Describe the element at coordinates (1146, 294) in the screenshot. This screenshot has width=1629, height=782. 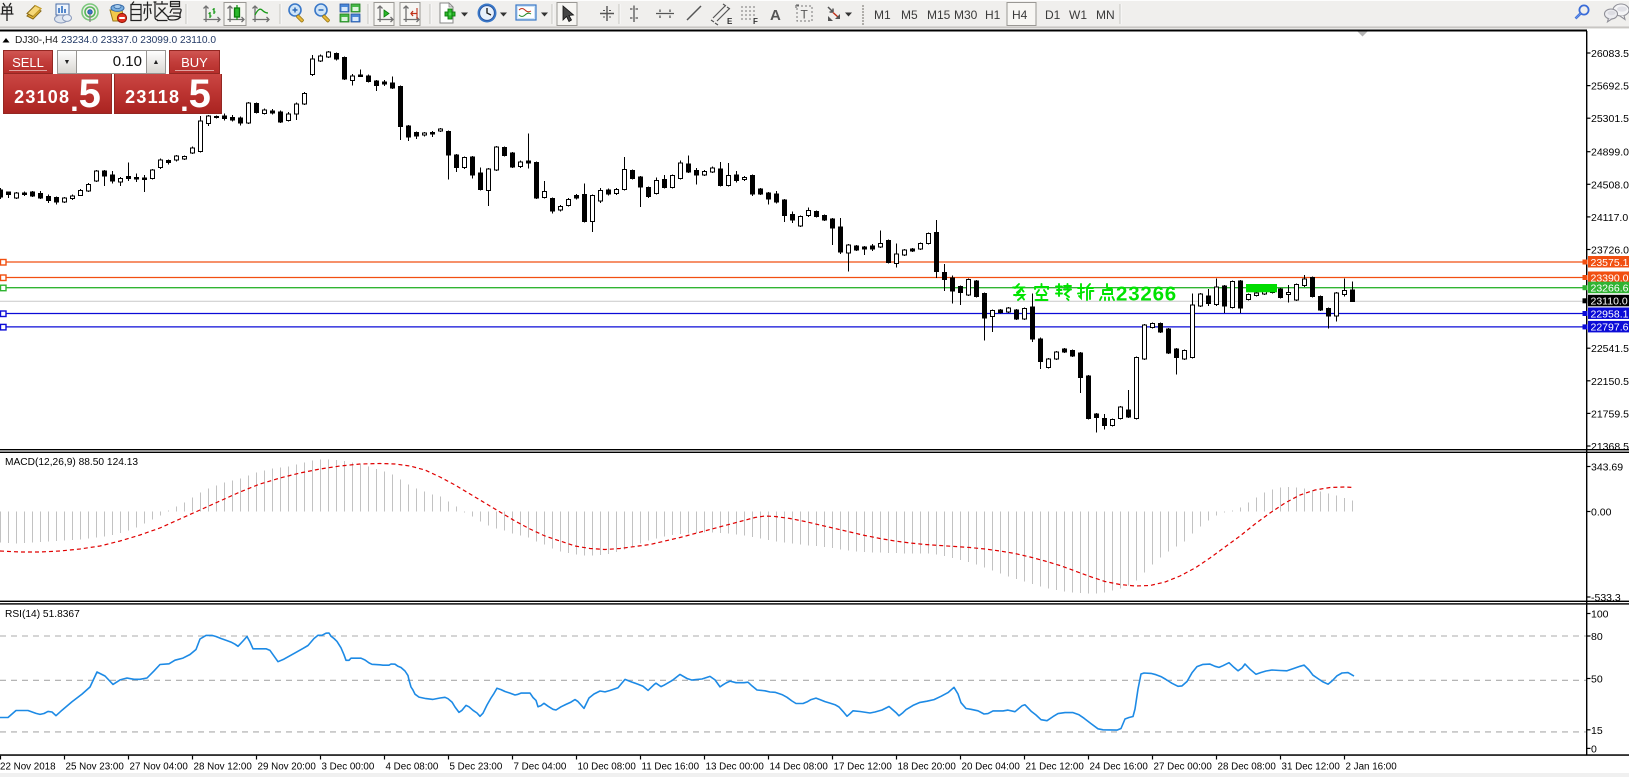
I see `svg-text: 23266` at that location.